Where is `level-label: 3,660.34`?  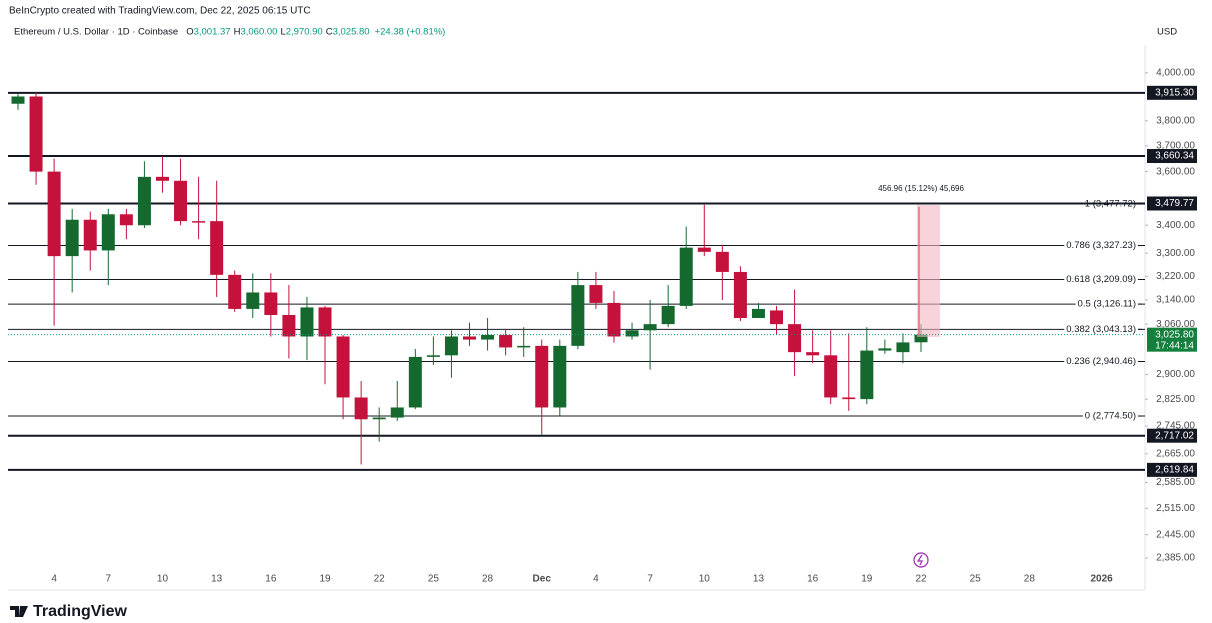 level-label: 3,660.34 is located at coordinates (1174, 156).